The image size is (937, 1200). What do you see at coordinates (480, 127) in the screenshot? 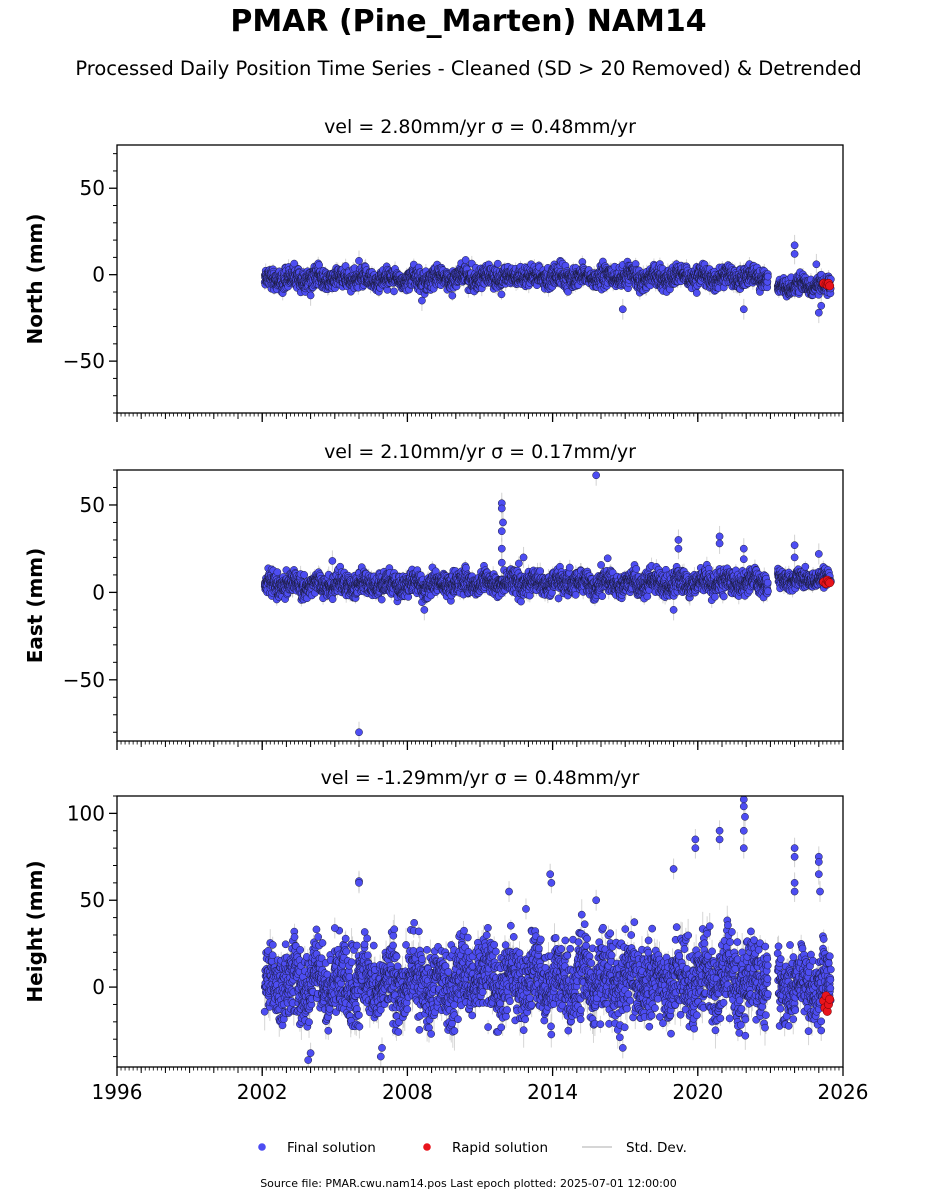
I see `panel-title: vel = 2.80mm/yr σ = 0.48mm/yr` at bounding box center [480, 127].